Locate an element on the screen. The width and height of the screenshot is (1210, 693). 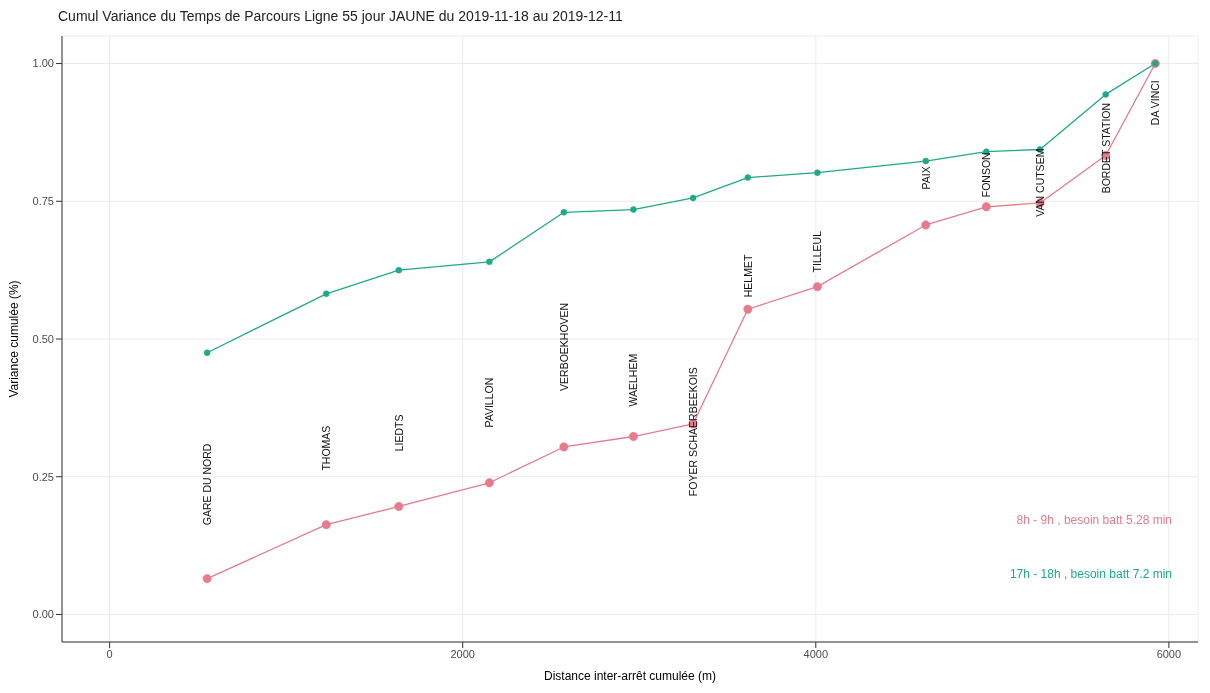
y-tick-label: 0.00 is located at coordinates (43, 614).